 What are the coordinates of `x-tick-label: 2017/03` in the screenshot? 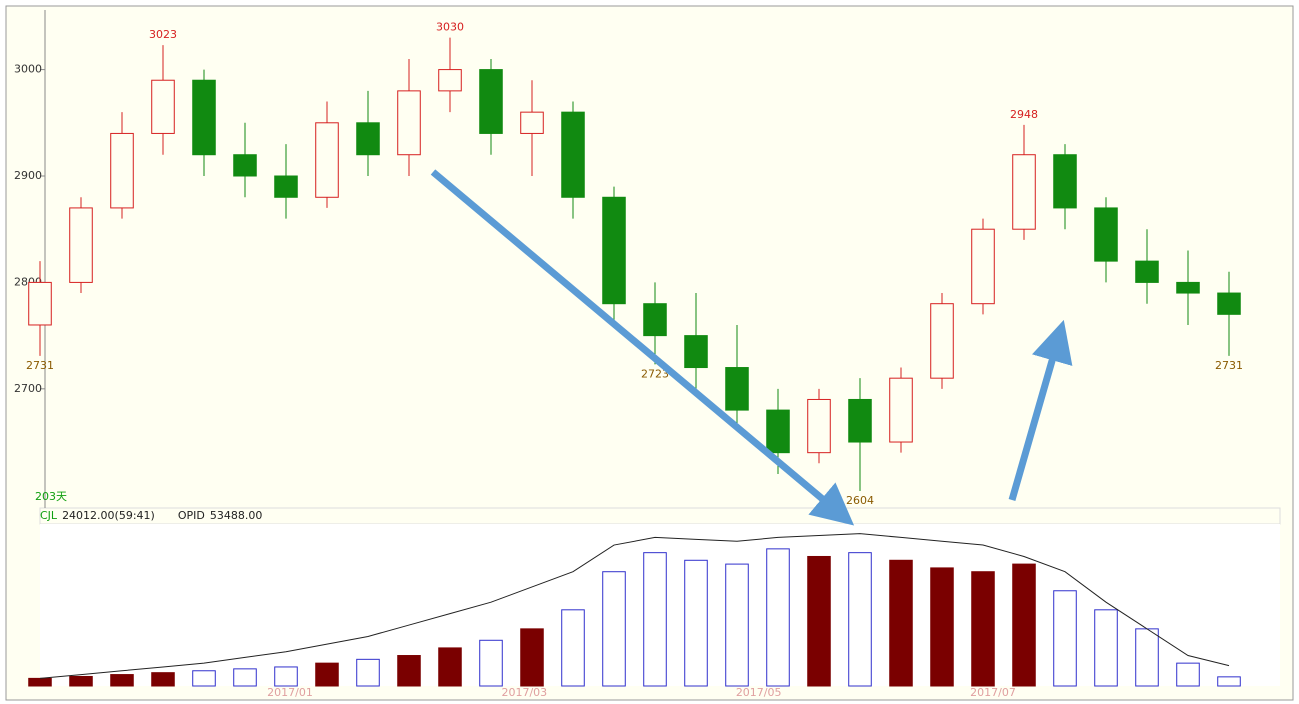 It's located at (524, 692).